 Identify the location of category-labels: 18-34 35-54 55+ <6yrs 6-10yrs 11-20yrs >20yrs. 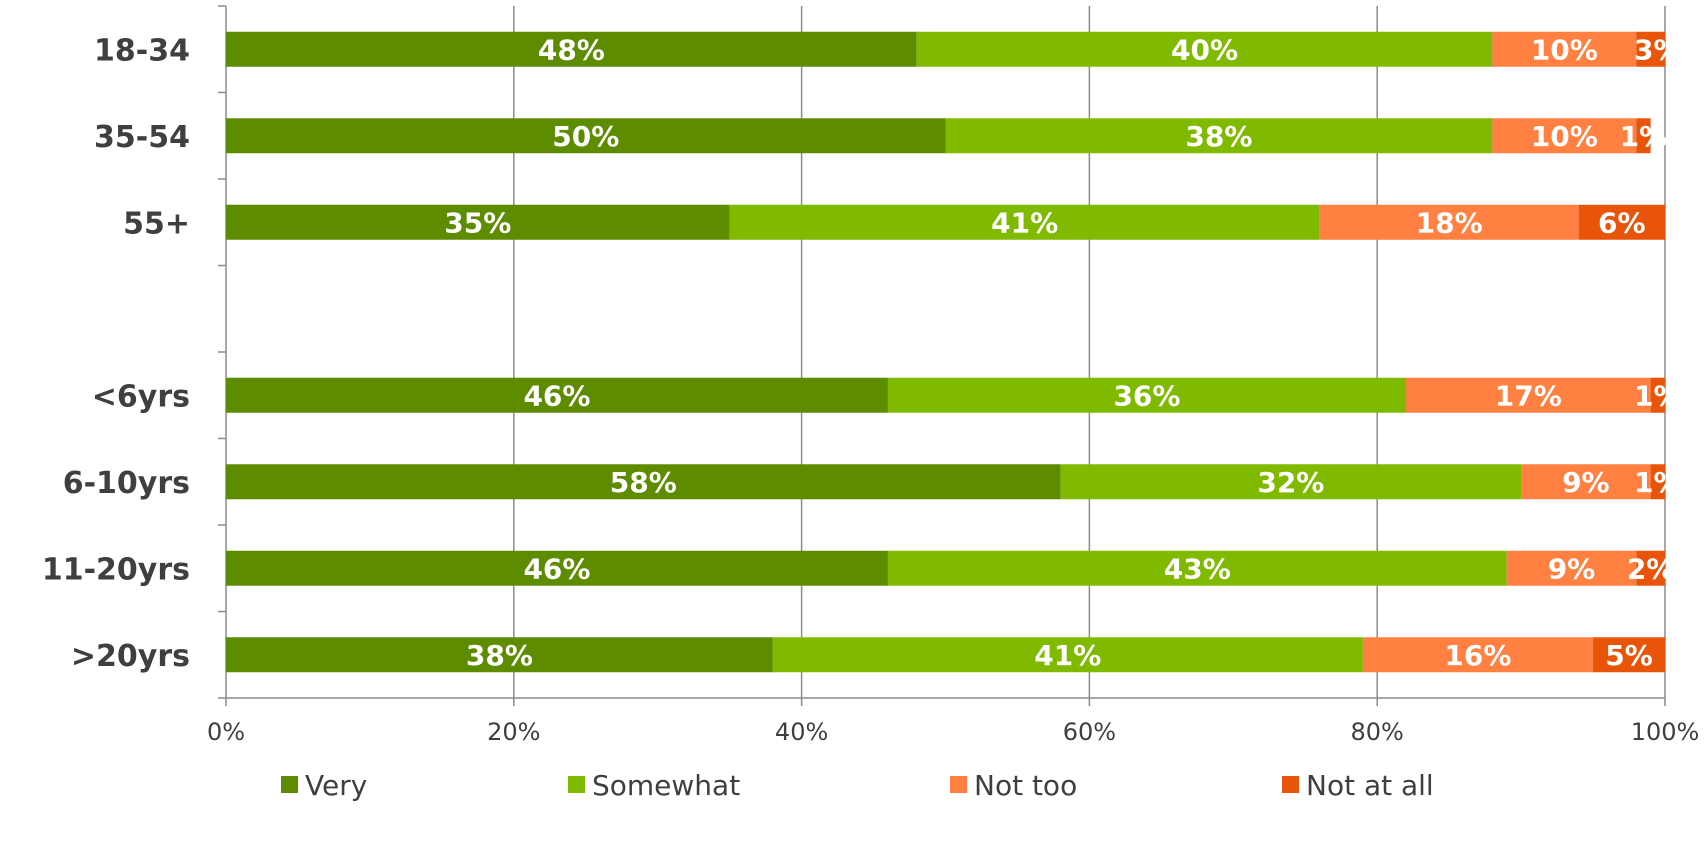
(116, 353).